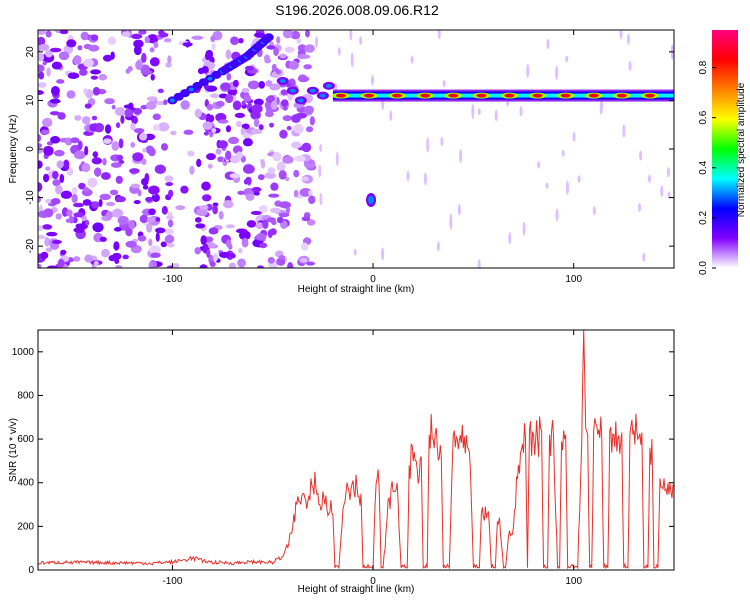 The width and height of the screenshot is (750, 600). What do you see at coordinates (300, 100) in the screenshot?
I see `transition-core` at bounding box center [300, 100].